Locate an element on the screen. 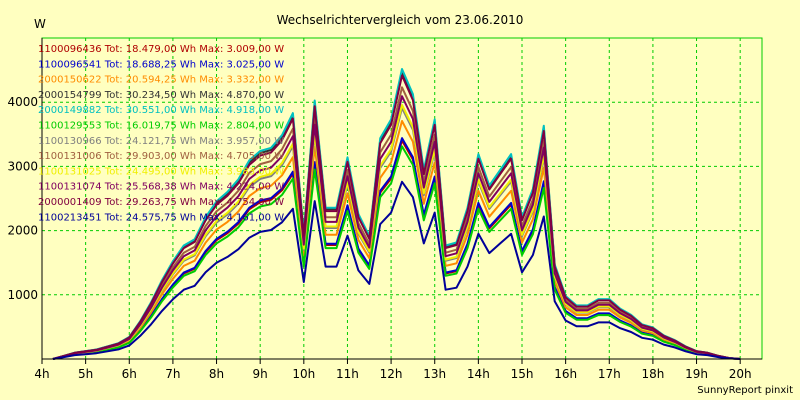 This screenshot has width=800, height=400. credit-text: SunnyReport pinxit is located at coordinates (745, 390).